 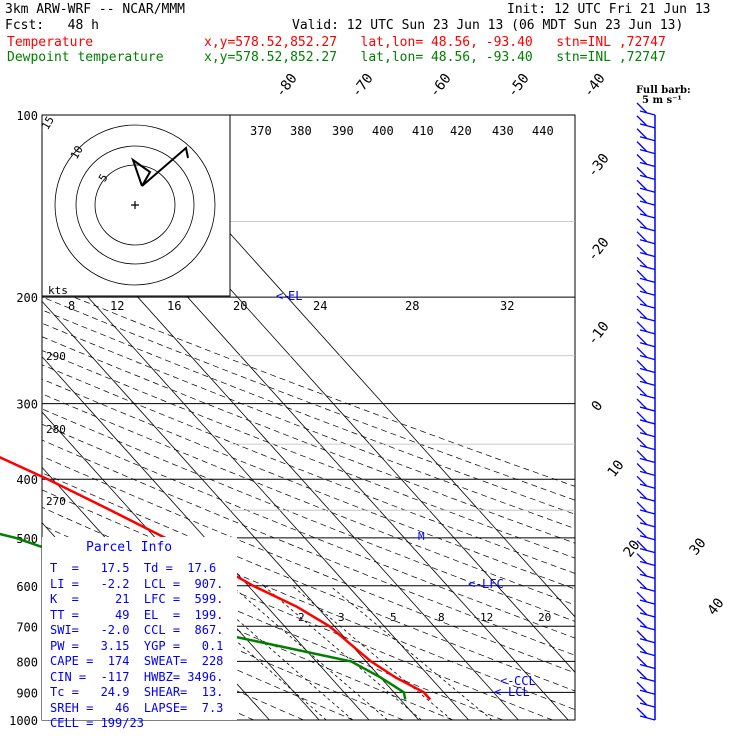 I want to click on inset-axis-label: 28, so click(x=412, y=306).